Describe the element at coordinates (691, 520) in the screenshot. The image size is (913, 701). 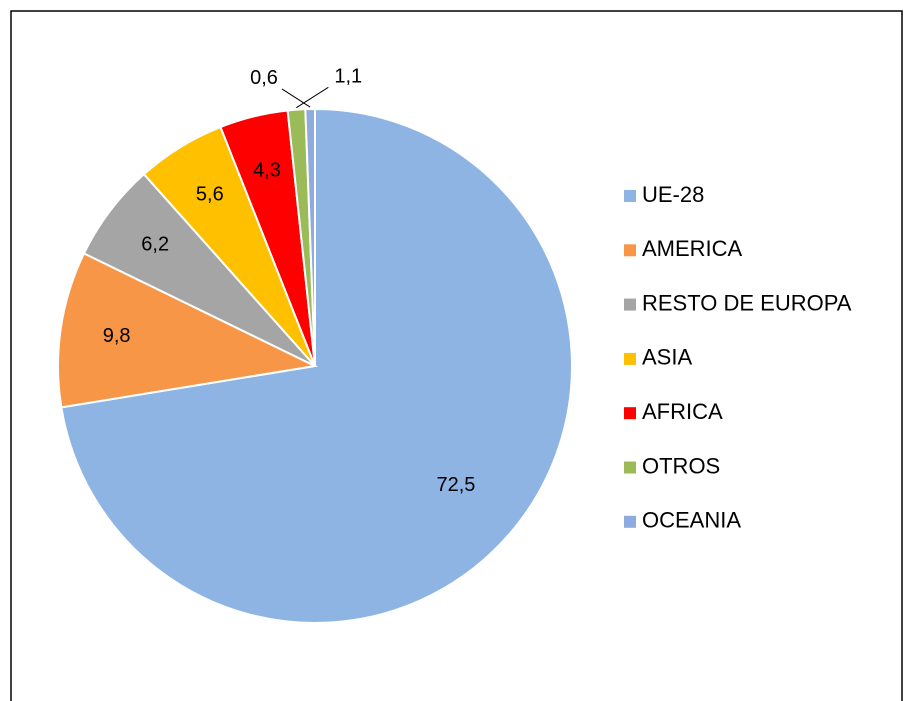
I see `legend-label: OCEANIA` at that location.